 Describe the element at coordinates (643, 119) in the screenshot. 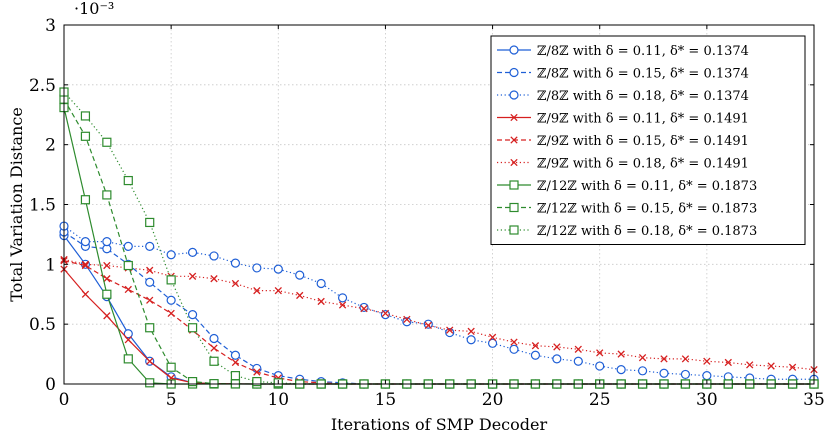

I see `legend-label: ℤ/9ℤ with δ = 0.11, δ* = 0.1491` at that location.